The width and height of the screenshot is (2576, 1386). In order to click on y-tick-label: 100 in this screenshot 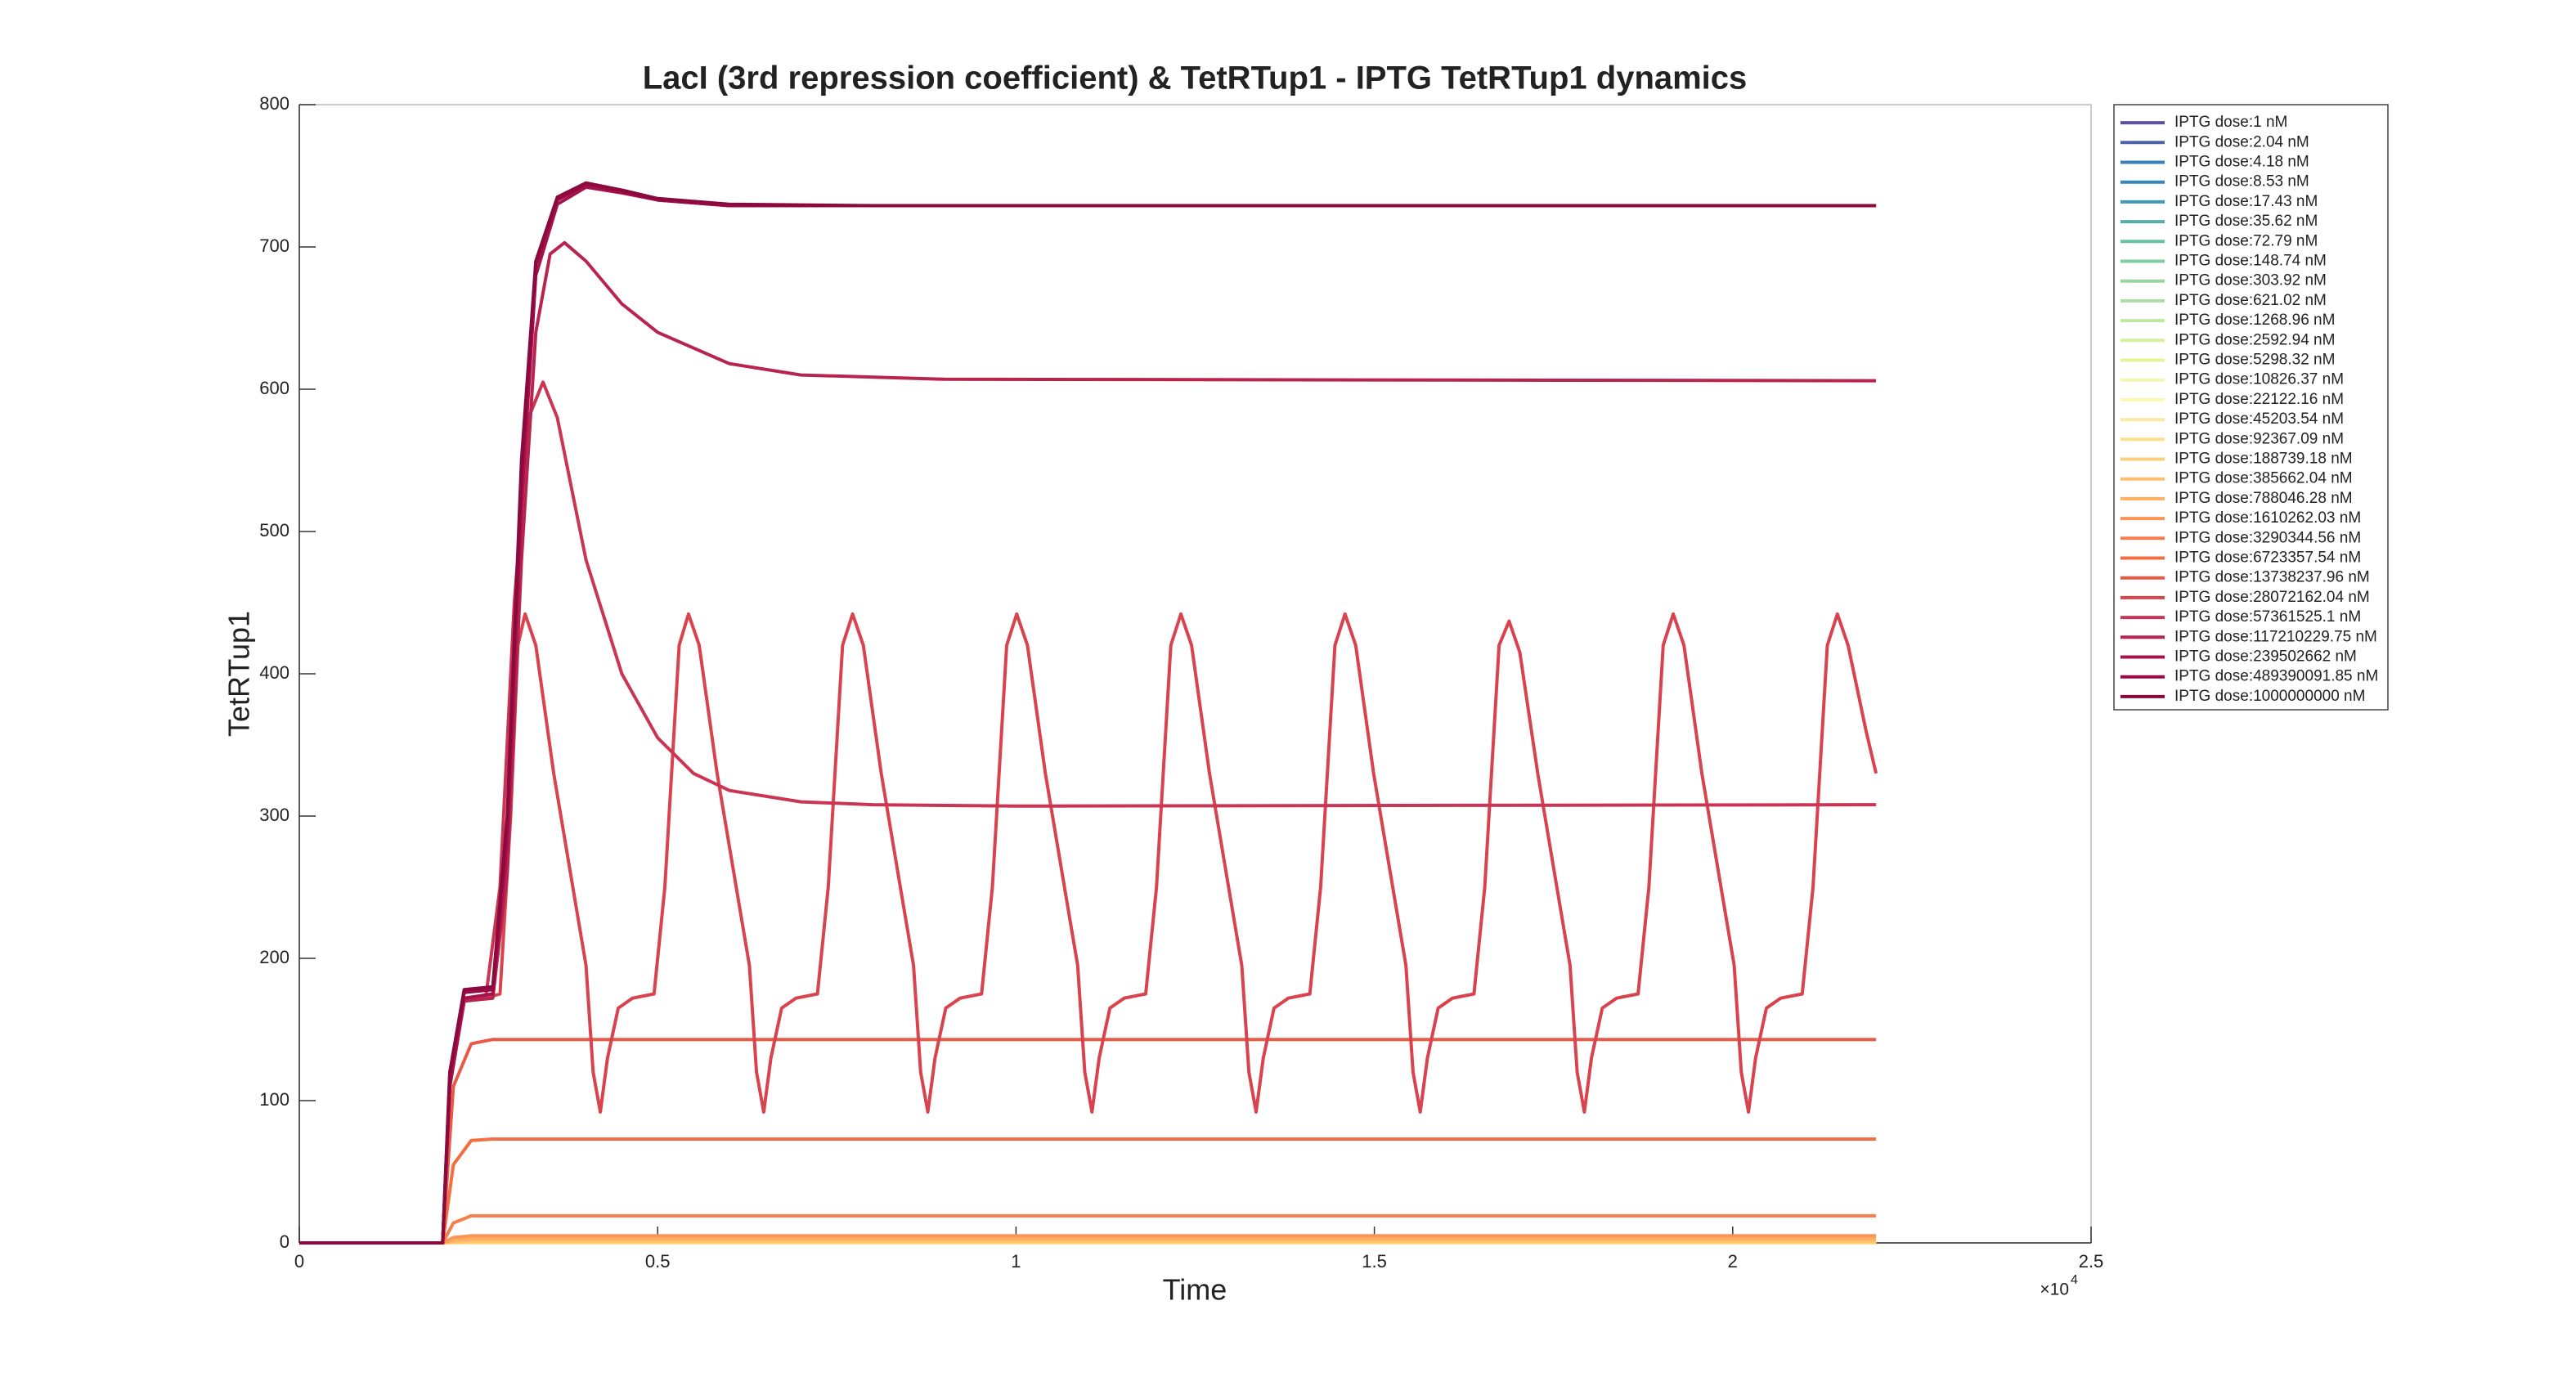, I will do `click(274, 1099)`.